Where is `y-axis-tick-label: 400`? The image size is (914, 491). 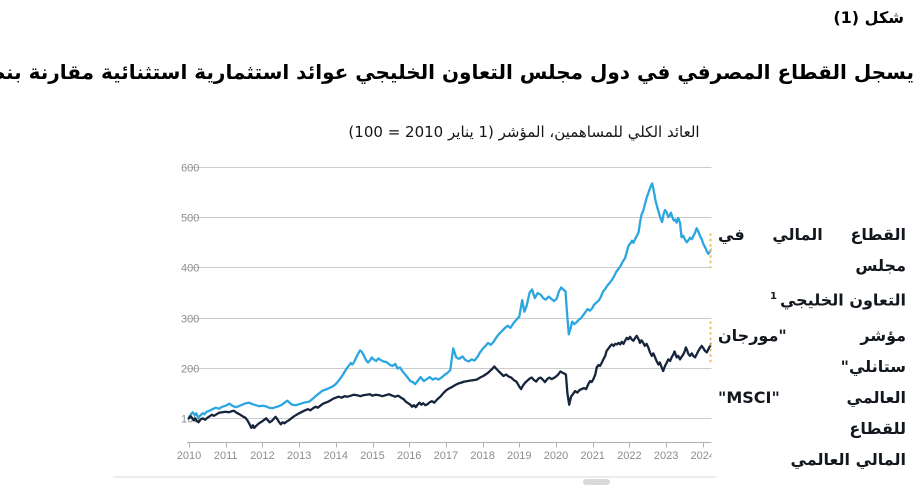 y-axis-tick-label: 400 is located at coordinates (190, 269).